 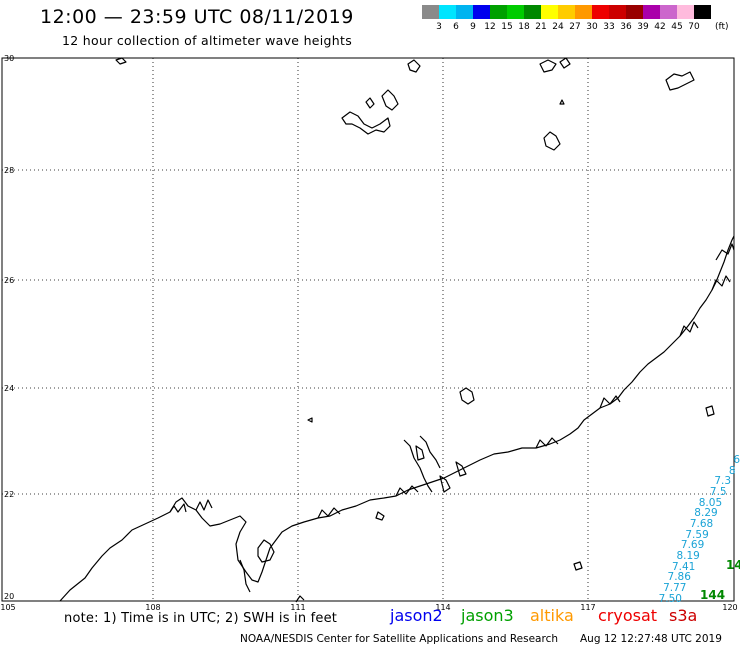 I want to click on swh-marker-label: 144, so click(x=713, y=595).